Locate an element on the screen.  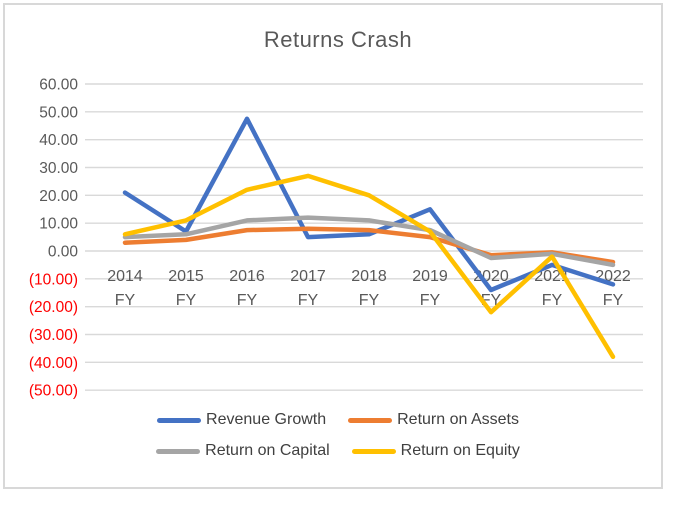
y-tick-label: 60.00 is located at coordinates (58, 85).